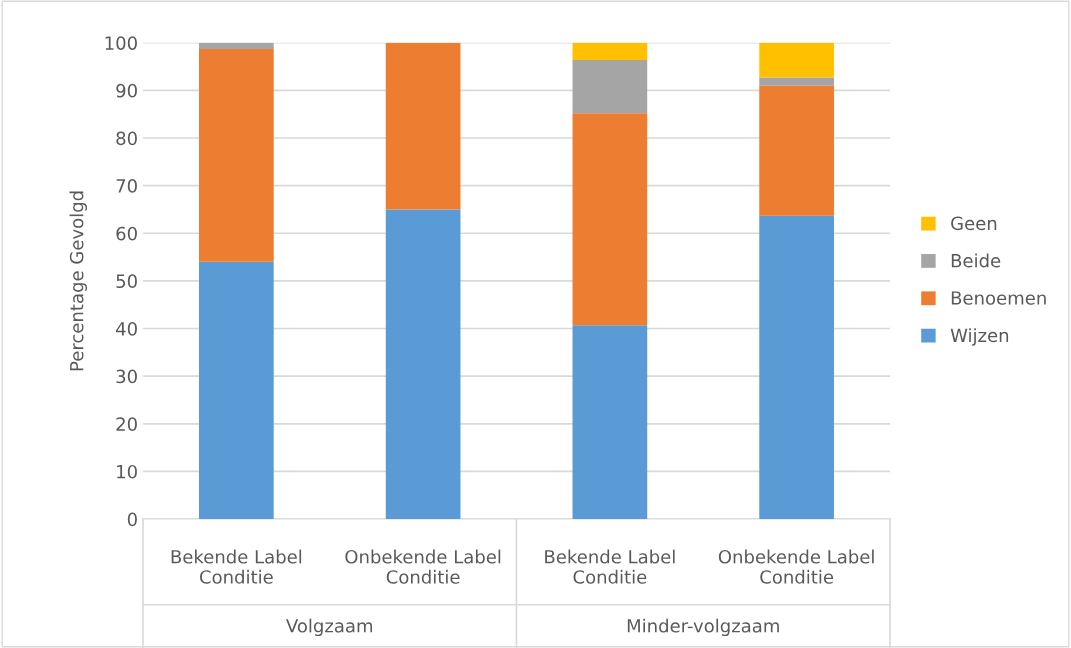  Describe the element at coordinates (121, 43) in the screenshot. I see `y-tick-label: 100` at that location.